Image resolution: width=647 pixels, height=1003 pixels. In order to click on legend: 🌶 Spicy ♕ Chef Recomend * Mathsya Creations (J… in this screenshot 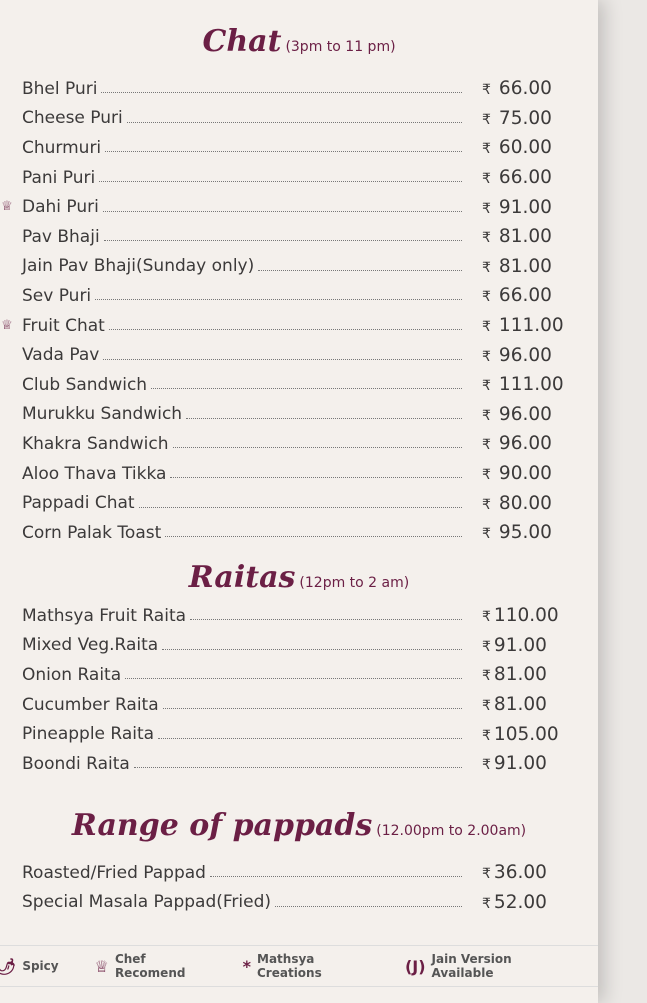, I will do `click(299, 966)`.